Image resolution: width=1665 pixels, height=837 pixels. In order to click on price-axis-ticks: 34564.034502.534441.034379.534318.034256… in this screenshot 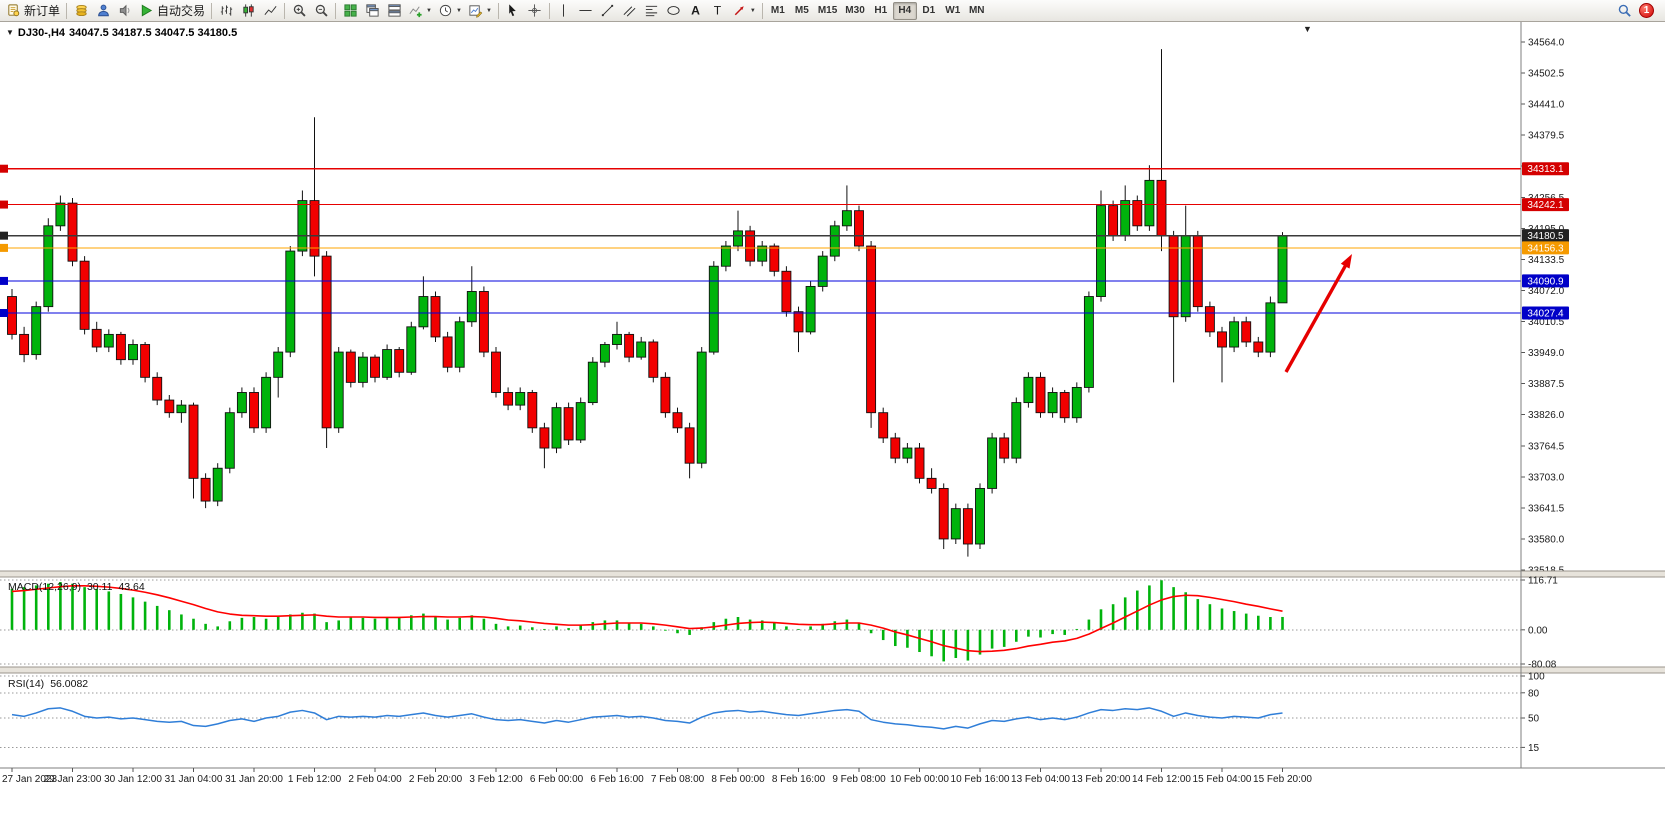, I will do `click(1543, 307)`.